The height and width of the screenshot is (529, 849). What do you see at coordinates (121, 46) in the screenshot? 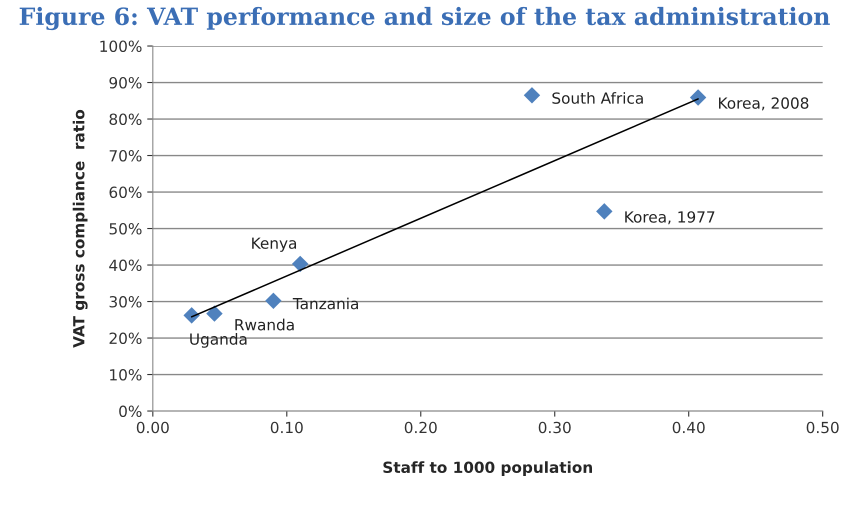
I see `y-tick-label: 100%` at bounding box center [121, 46].